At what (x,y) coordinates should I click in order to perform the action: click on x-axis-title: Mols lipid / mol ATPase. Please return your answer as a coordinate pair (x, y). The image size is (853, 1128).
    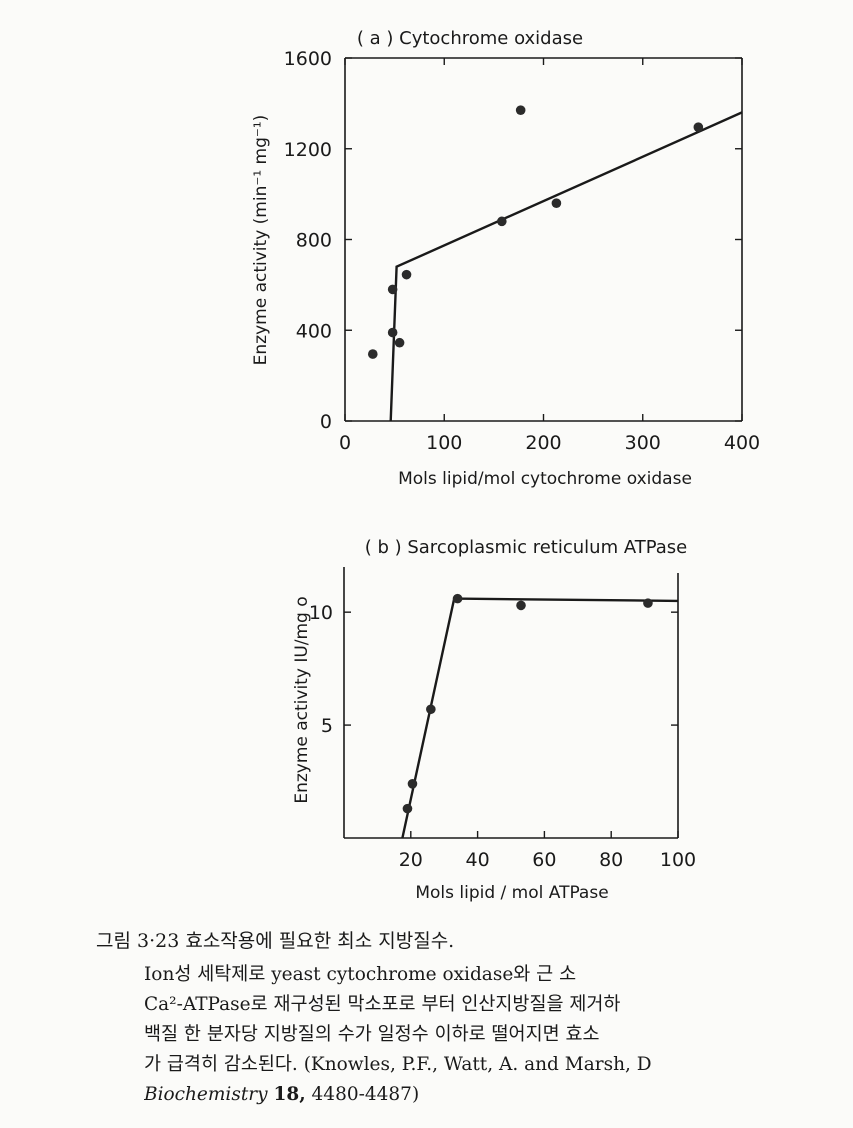
    Looking at the image, I should click on (511, 893).